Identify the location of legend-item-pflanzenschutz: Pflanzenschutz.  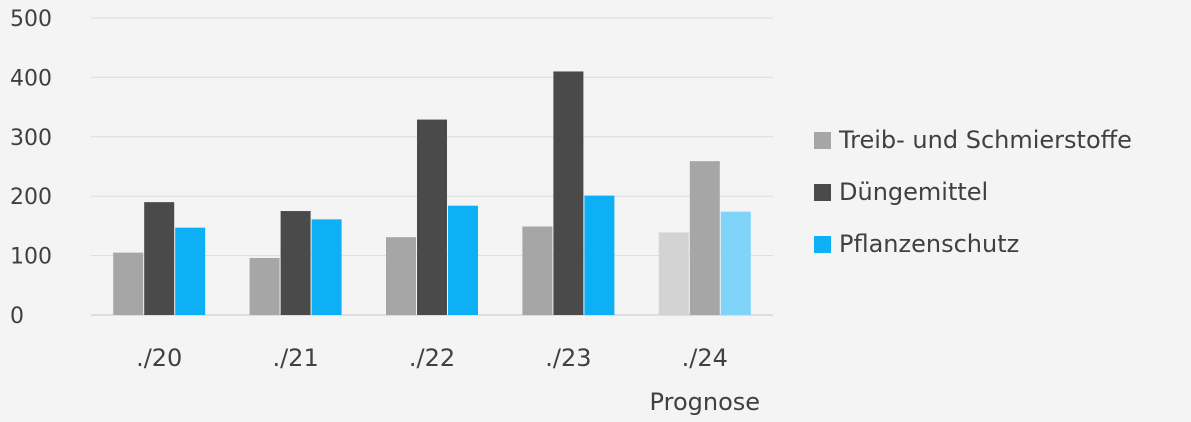
(973, 244).